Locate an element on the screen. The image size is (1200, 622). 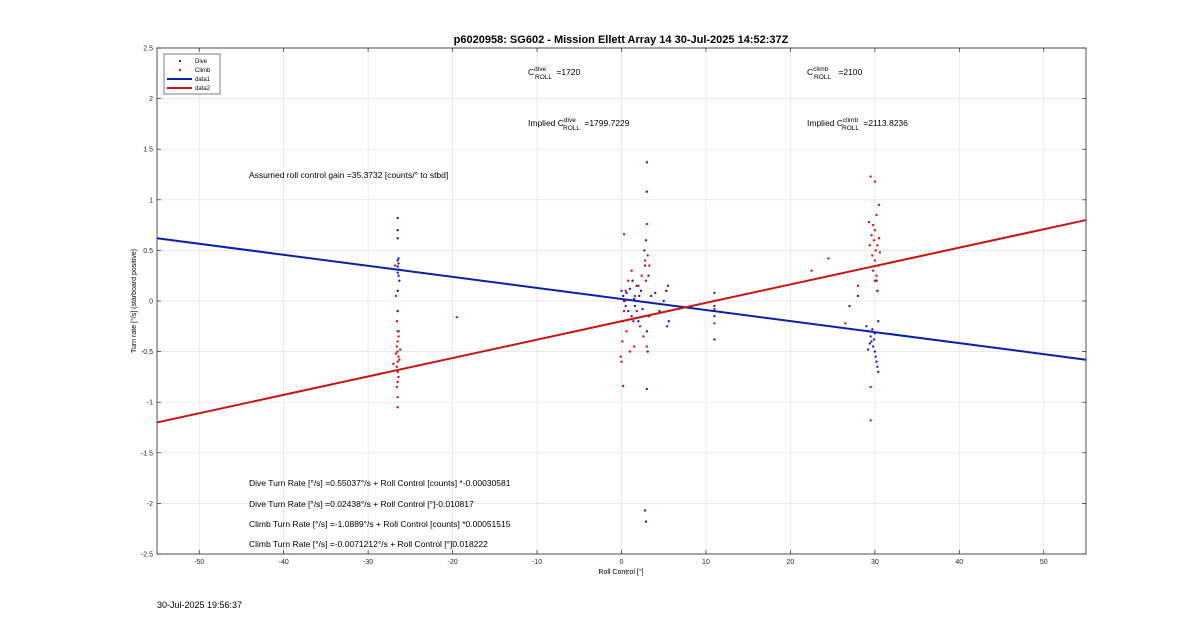
legend-climb-marker is located at coordinates (180, 70).